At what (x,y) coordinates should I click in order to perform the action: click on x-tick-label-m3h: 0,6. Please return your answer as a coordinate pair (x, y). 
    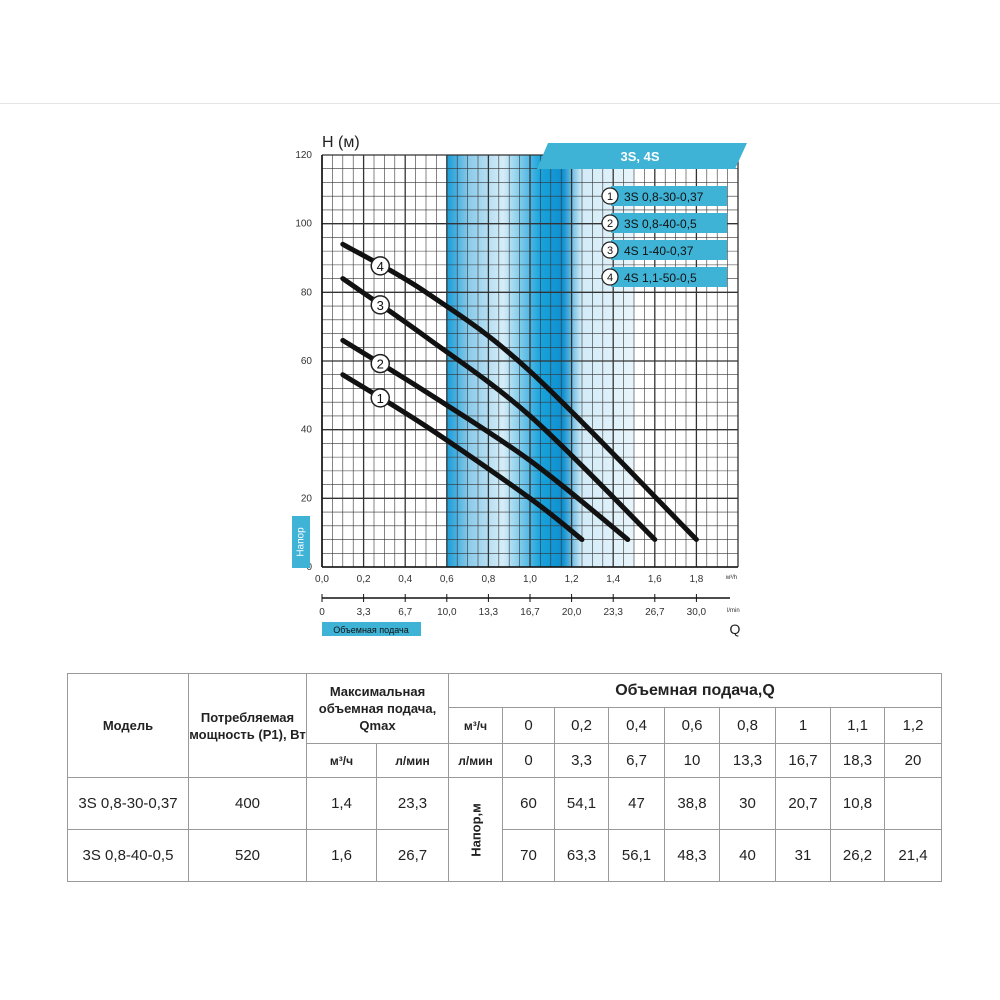
    Looking at the image, I should click on (447, 579).